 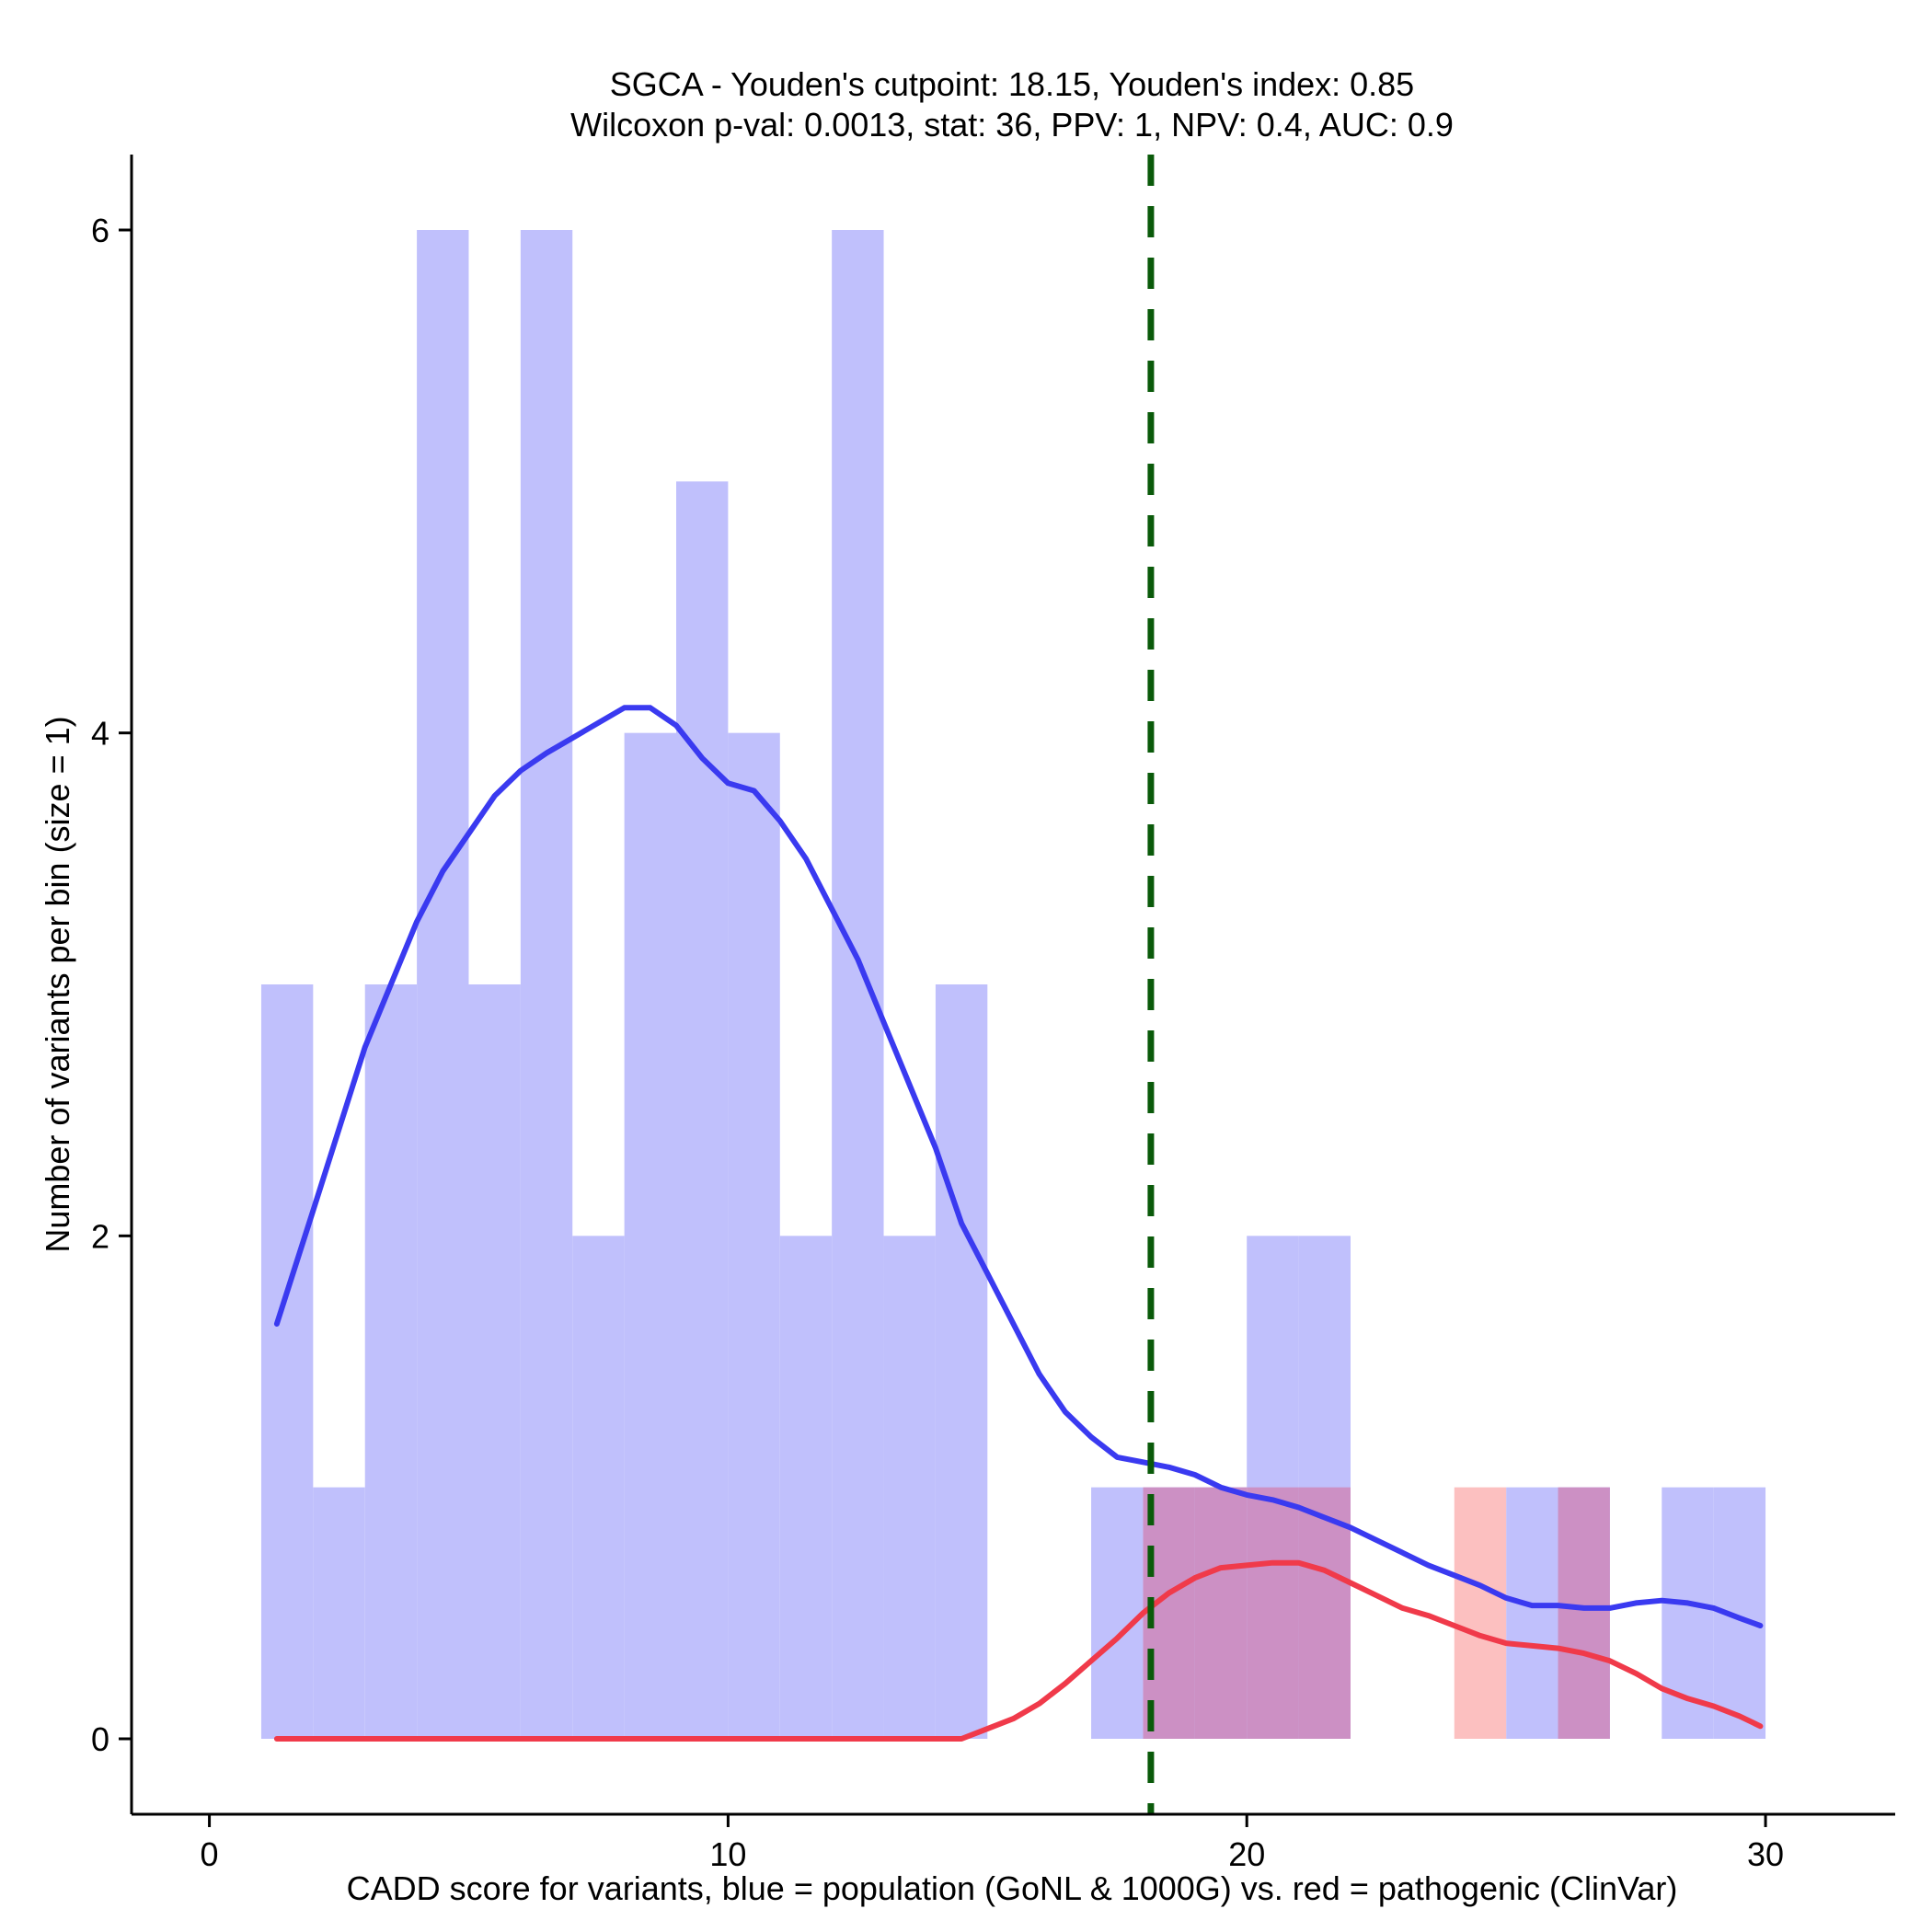 What do you see at coordinates (100, 1739) in the screenshot?
I see `y-tick-label-0: 0` at bounding box center [100, 1739].